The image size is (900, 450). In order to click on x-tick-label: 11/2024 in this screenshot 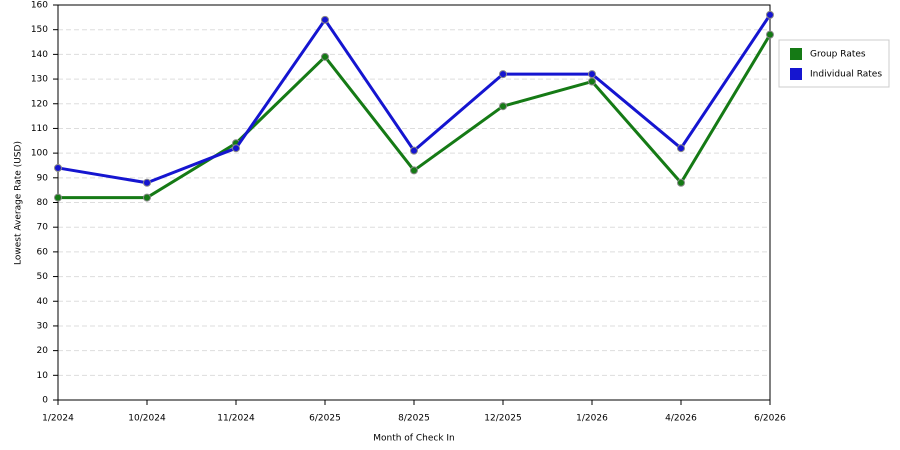, I will do `click(236, 419)`.